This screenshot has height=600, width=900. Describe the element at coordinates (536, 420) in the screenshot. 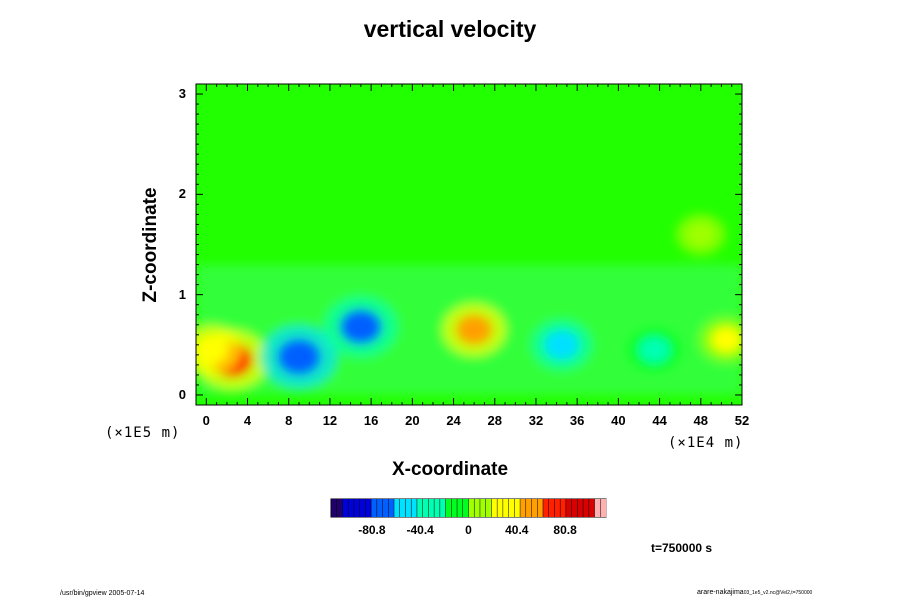

I see `x-tick-label: 32` at that location.